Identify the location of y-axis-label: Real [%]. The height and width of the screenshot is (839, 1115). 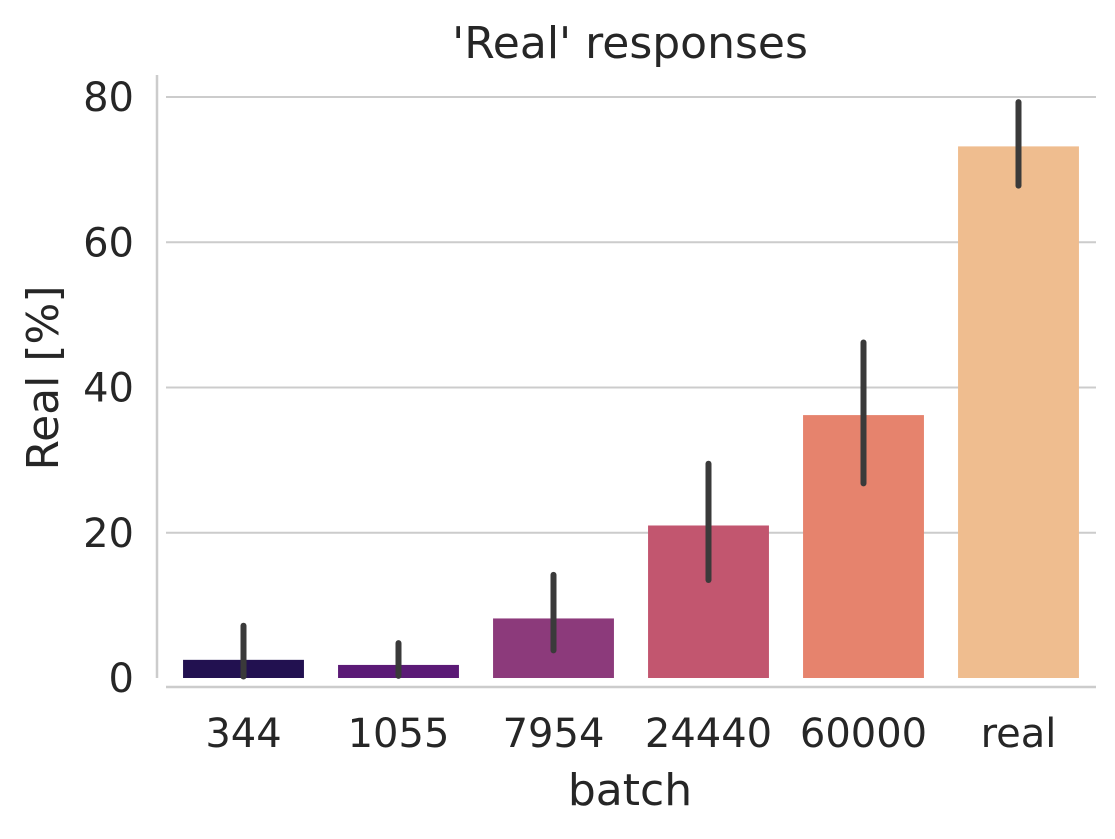
(43, 378).